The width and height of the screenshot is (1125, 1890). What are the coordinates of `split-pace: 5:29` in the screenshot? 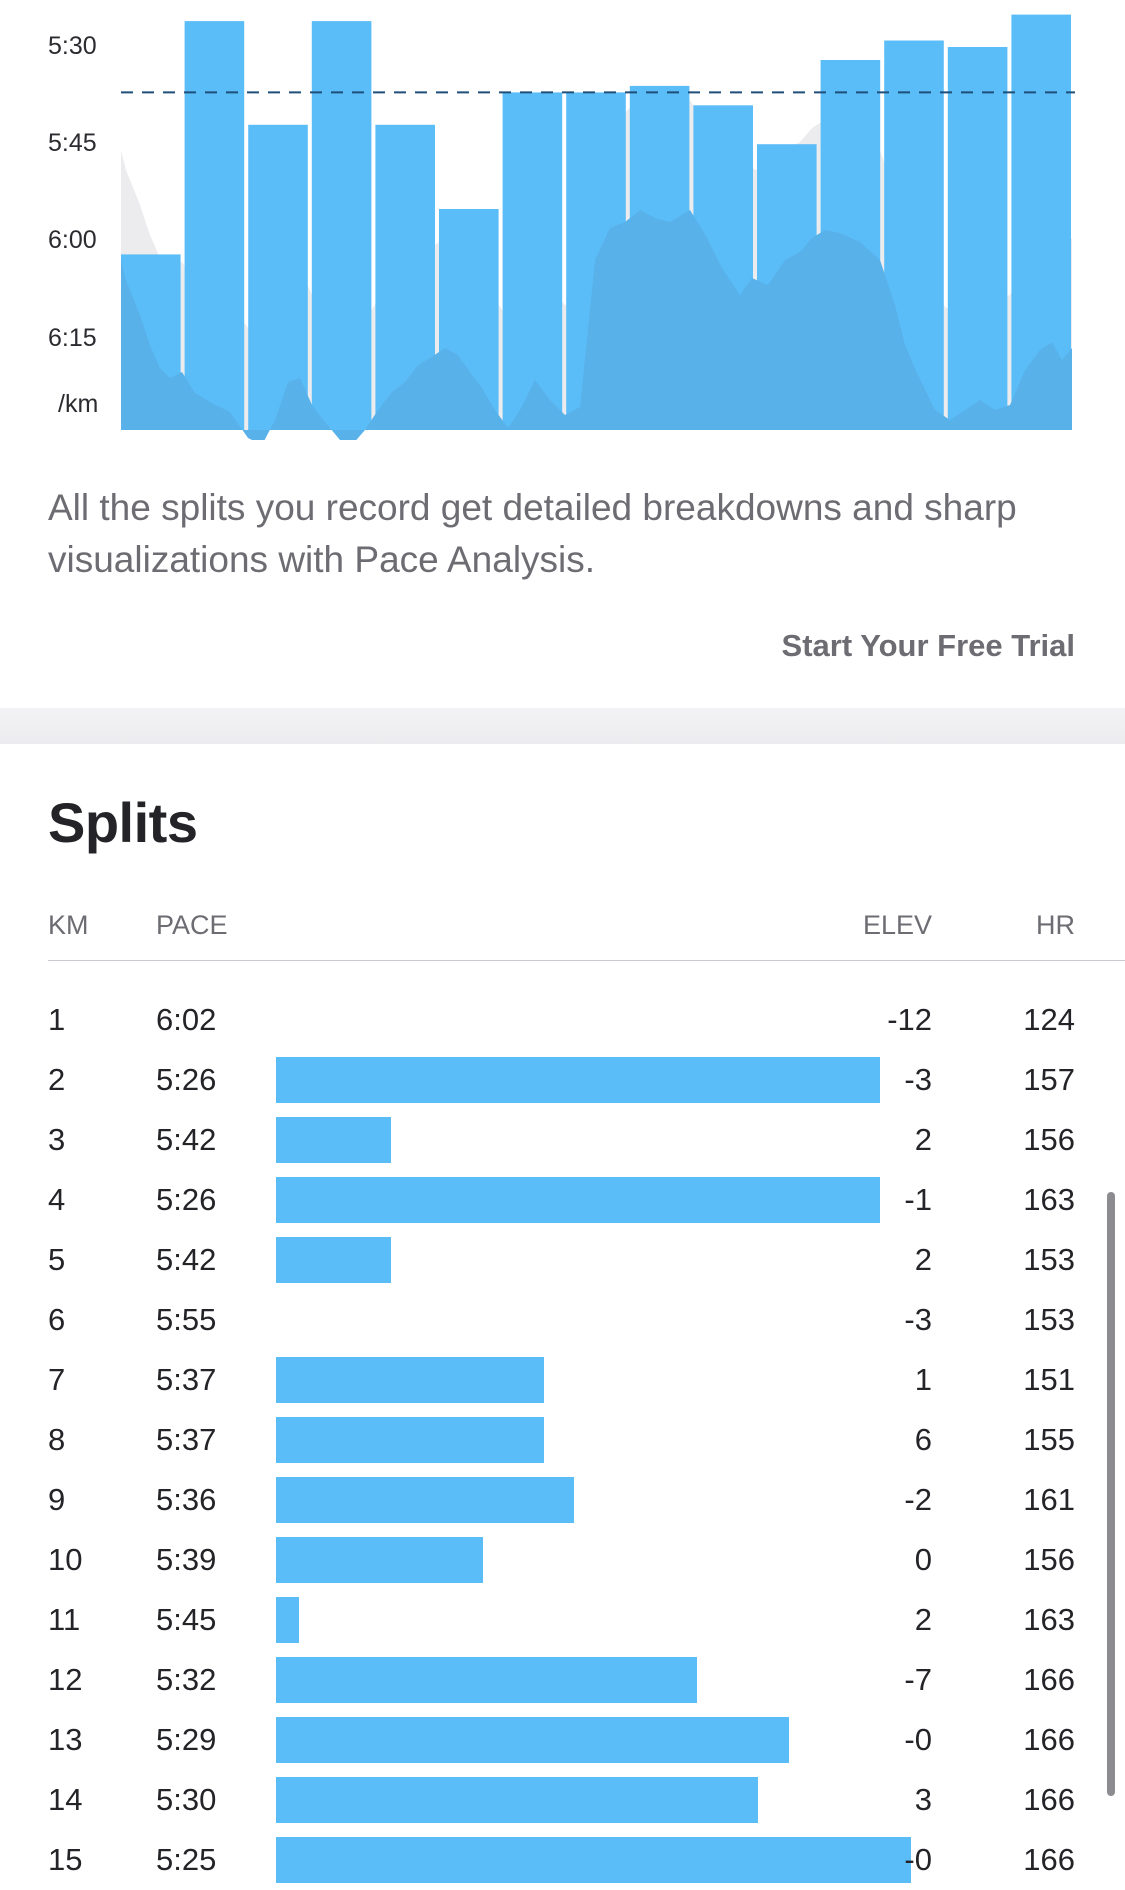 It's located at (186, 1739).